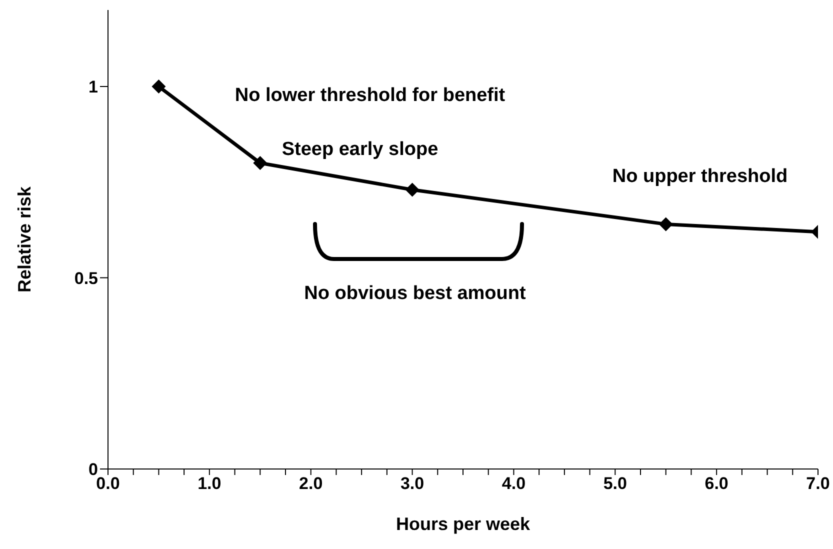 Image resolution: width=833 pixels, height=549 pixels. I want to click on y-tick-label: 0, so click(93, 470).